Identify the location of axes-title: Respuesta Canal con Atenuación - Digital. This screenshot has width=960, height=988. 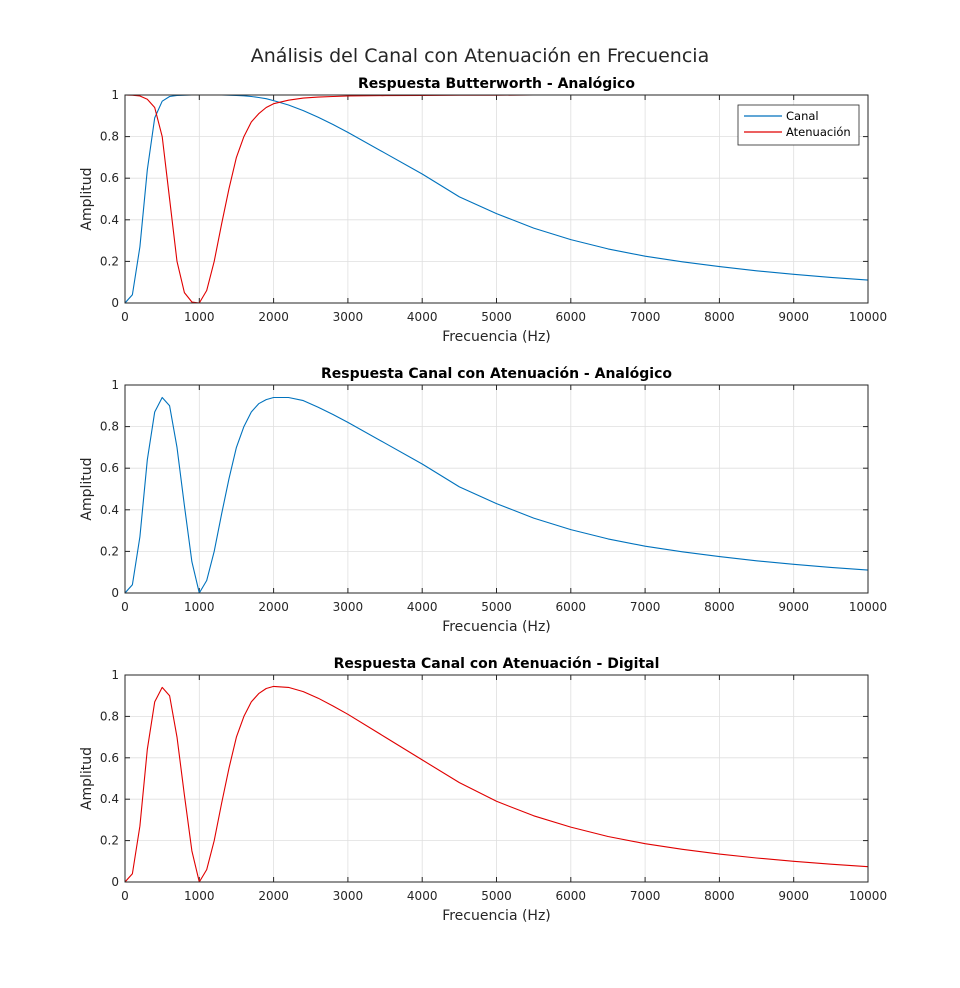
(497, 664).